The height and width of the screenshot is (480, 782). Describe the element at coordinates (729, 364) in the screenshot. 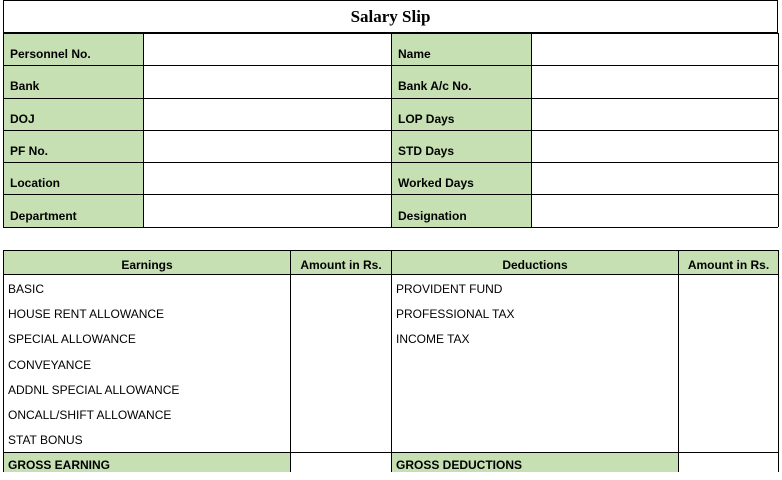

I see `deductions-amount-column` at that location.